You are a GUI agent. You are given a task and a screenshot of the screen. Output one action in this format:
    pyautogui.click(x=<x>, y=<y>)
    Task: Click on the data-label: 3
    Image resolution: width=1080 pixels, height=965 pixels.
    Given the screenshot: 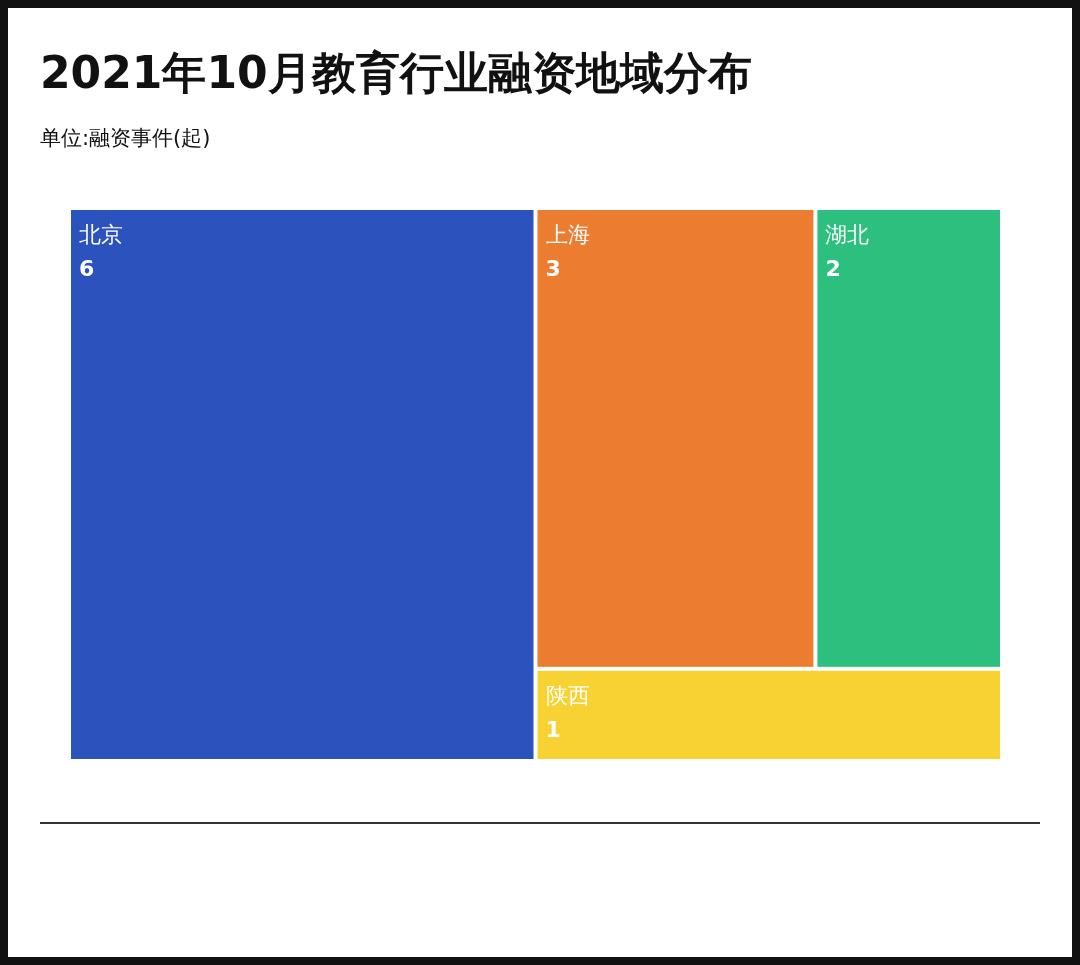 What is the action you would take?
    pyautogui.click(x=553, y=268)
    